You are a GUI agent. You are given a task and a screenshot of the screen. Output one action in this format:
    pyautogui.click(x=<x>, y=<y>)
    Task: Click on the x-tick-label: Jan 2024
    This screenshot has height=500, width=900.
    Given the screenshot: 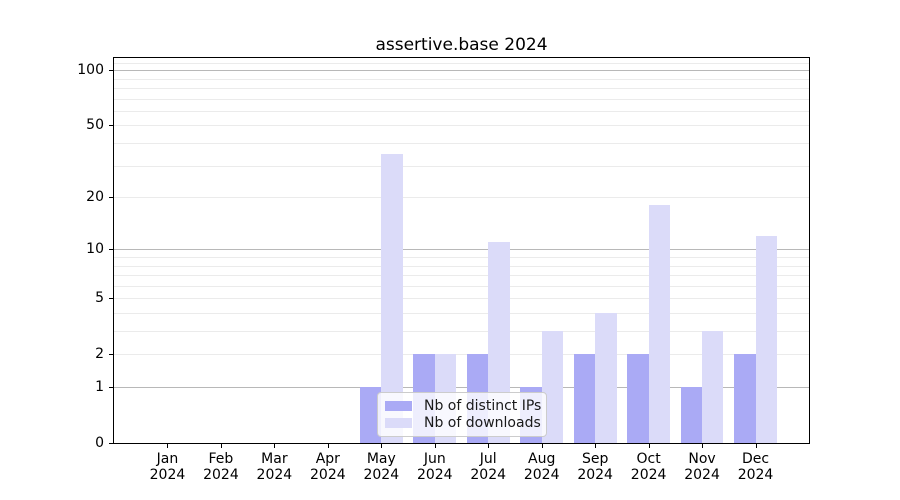 What is the action you would take?
    pyautogui.click(x=167, y=467)
    